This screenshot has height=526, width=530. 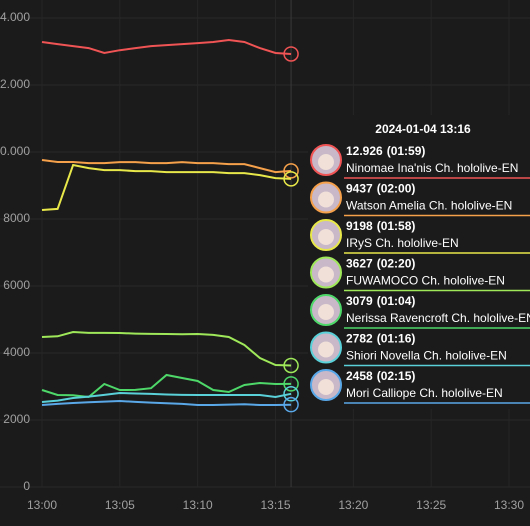 I want to click on y-tick-label: 2000, so click(x=16, y=419).